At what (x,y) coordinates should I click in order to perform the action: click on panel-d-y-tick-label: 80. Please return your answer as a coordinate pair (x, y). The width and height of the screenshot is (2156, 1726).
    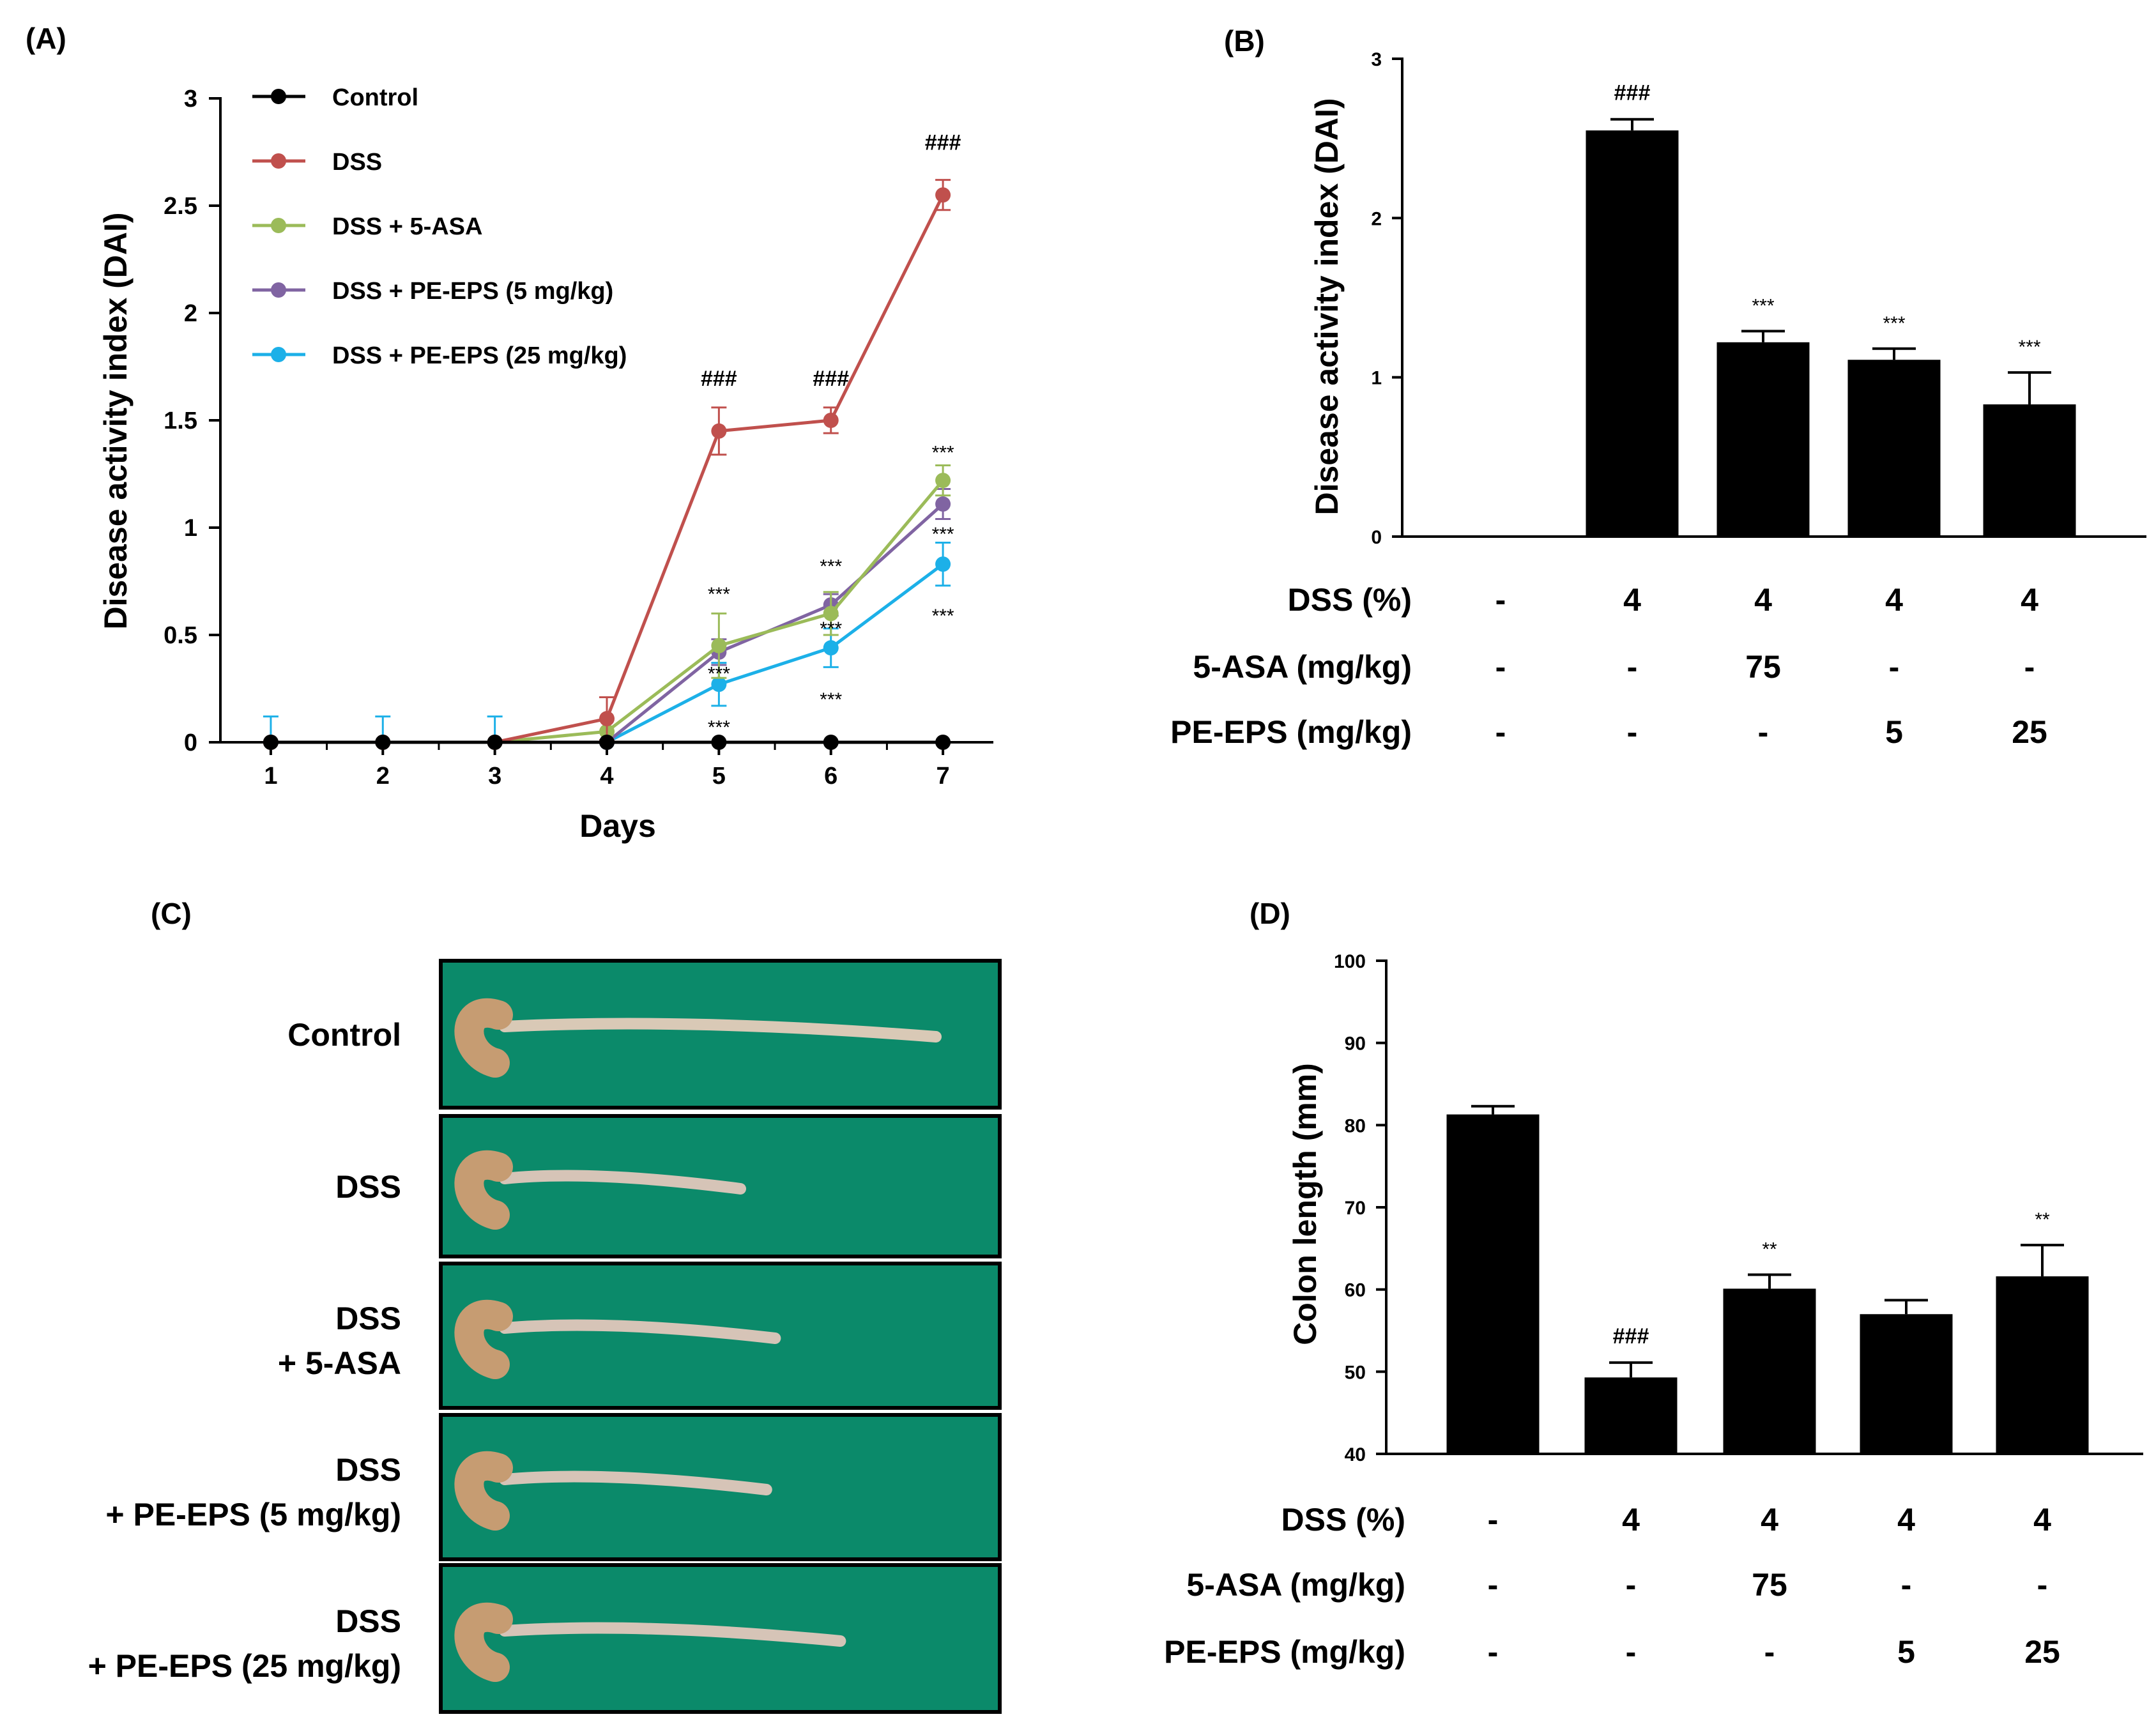
    Looking at the image, I should click on (1355, 1125).